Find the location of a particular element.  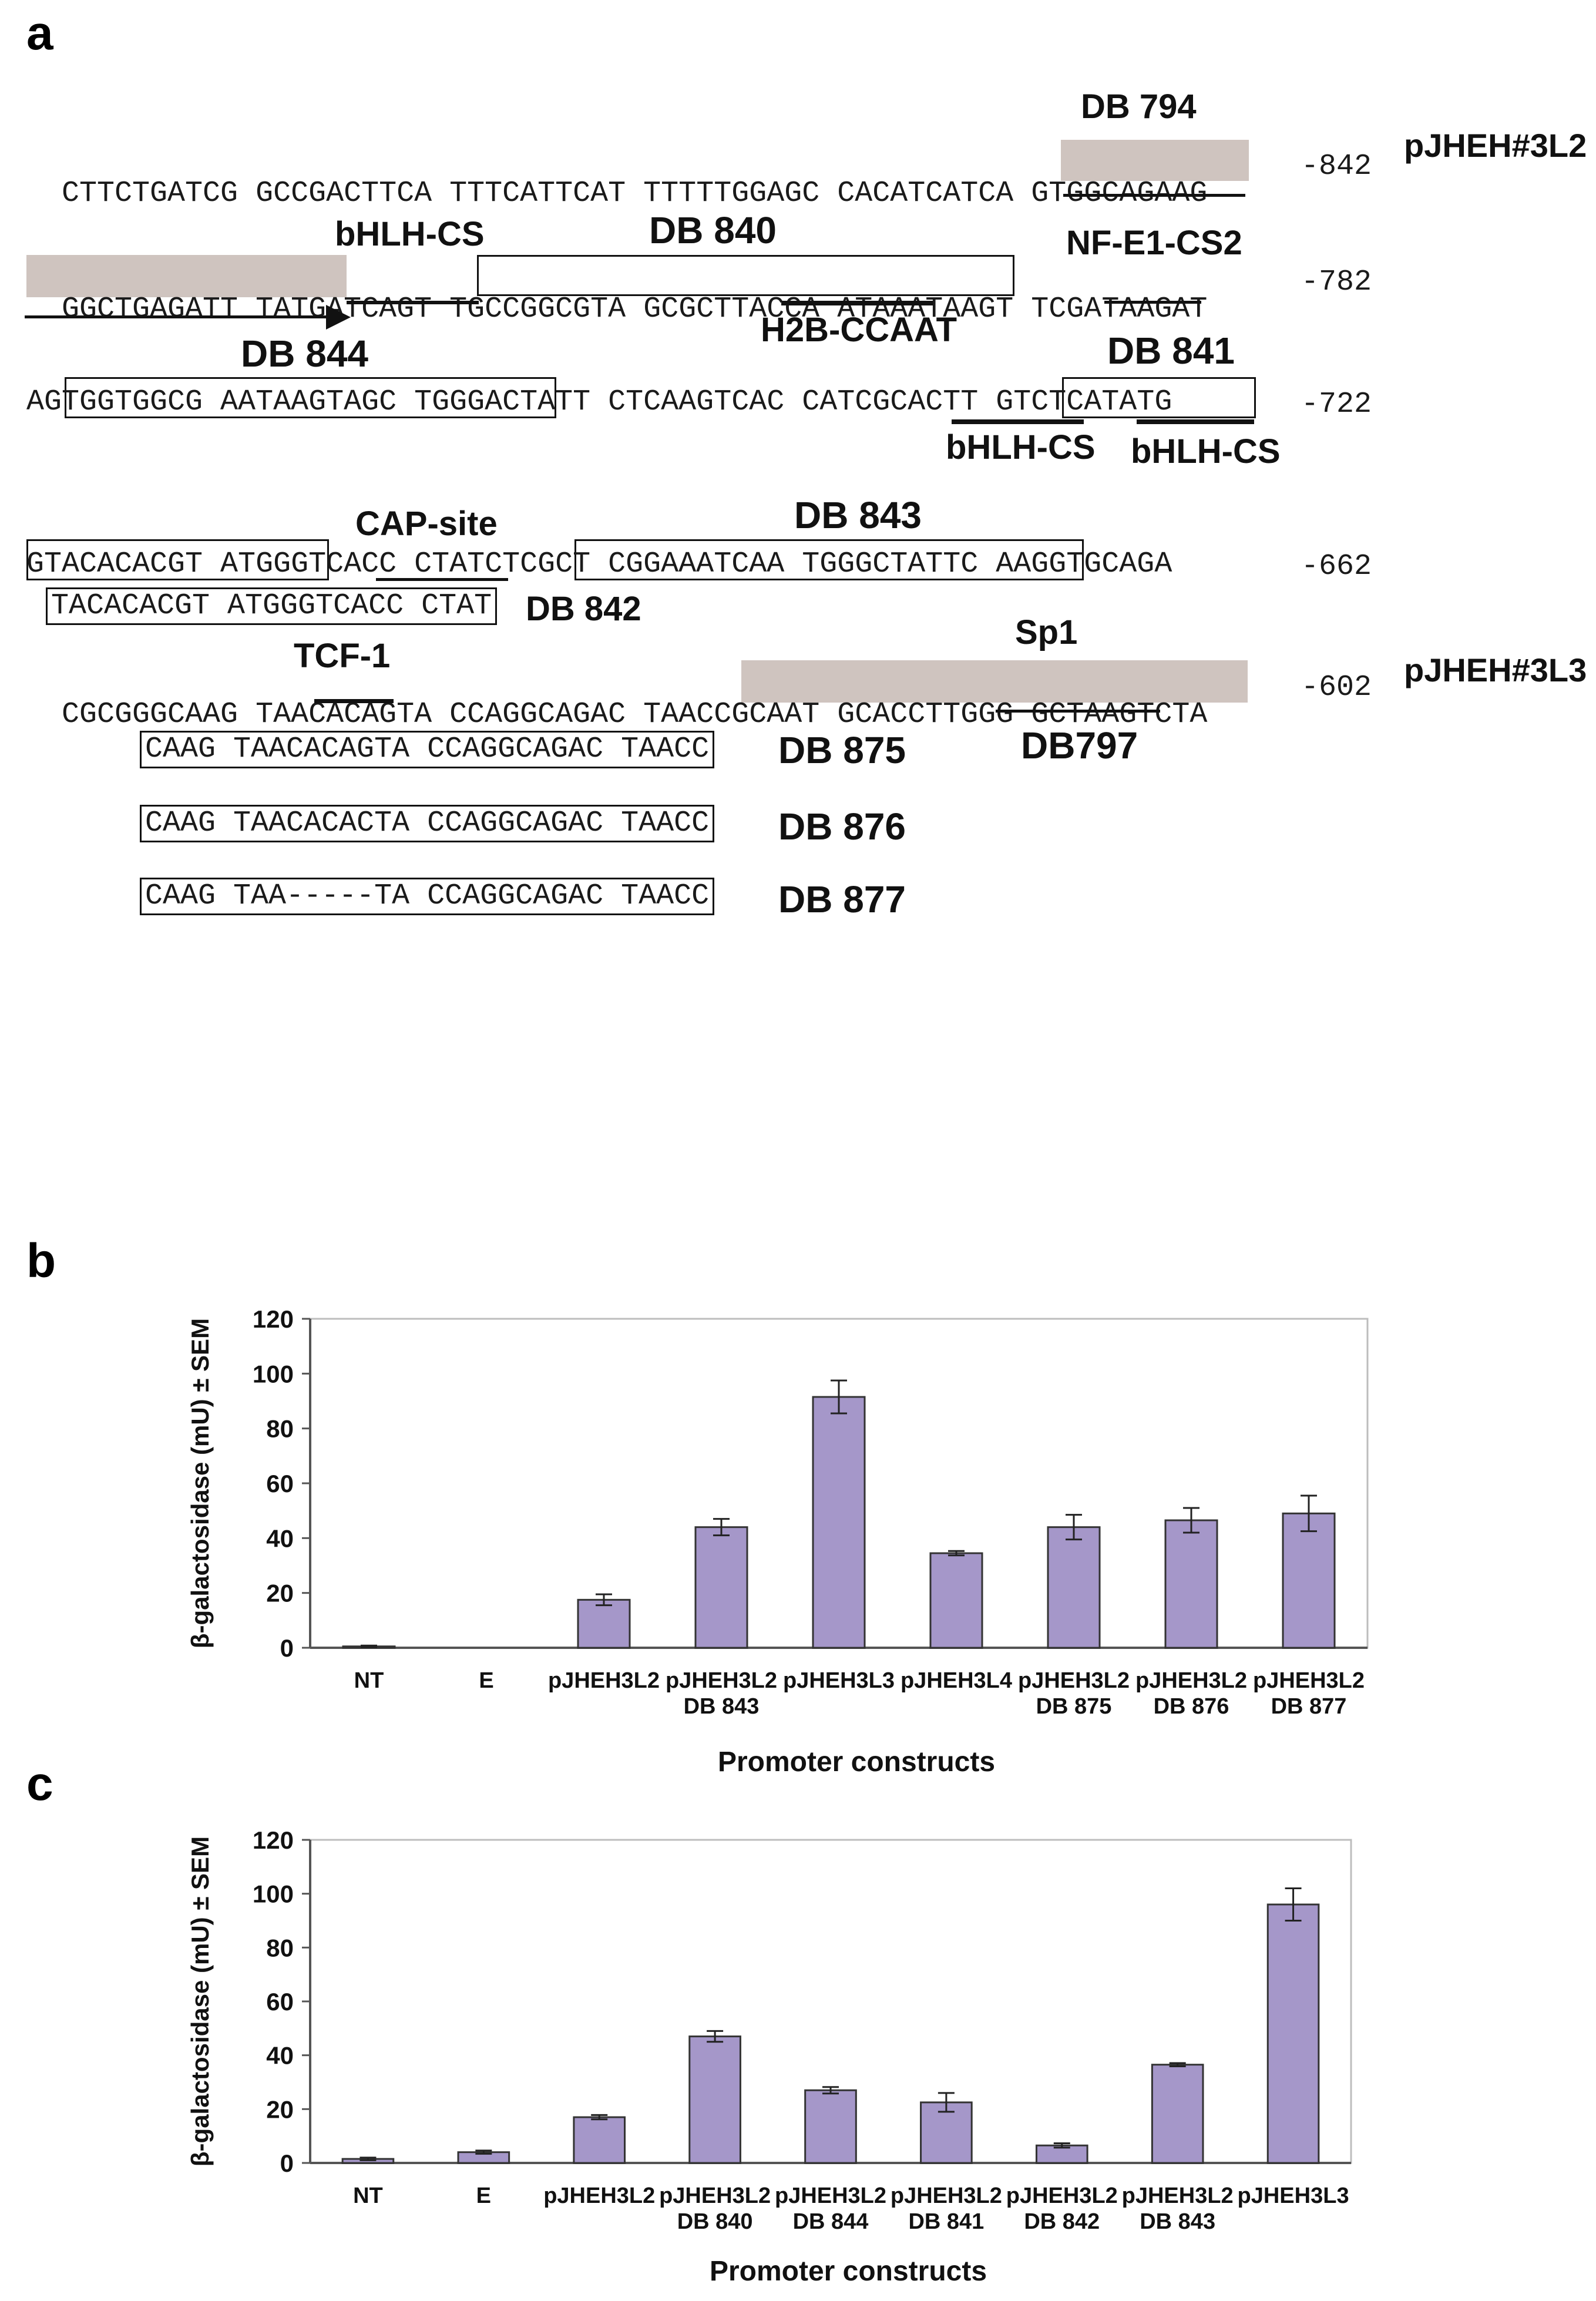

box-db841 is located at coordinates (1159, 397).